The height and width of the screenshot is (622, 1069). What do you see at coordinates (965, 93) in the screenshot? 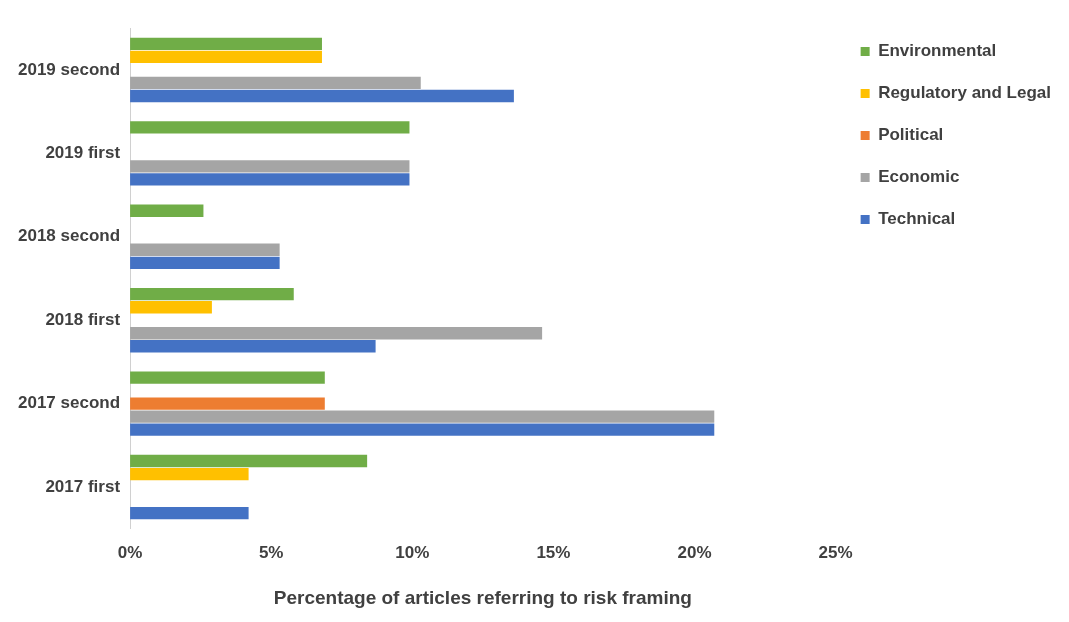
I see `legend-label: Regulatory and Legal` at bounding box center [965, 93].